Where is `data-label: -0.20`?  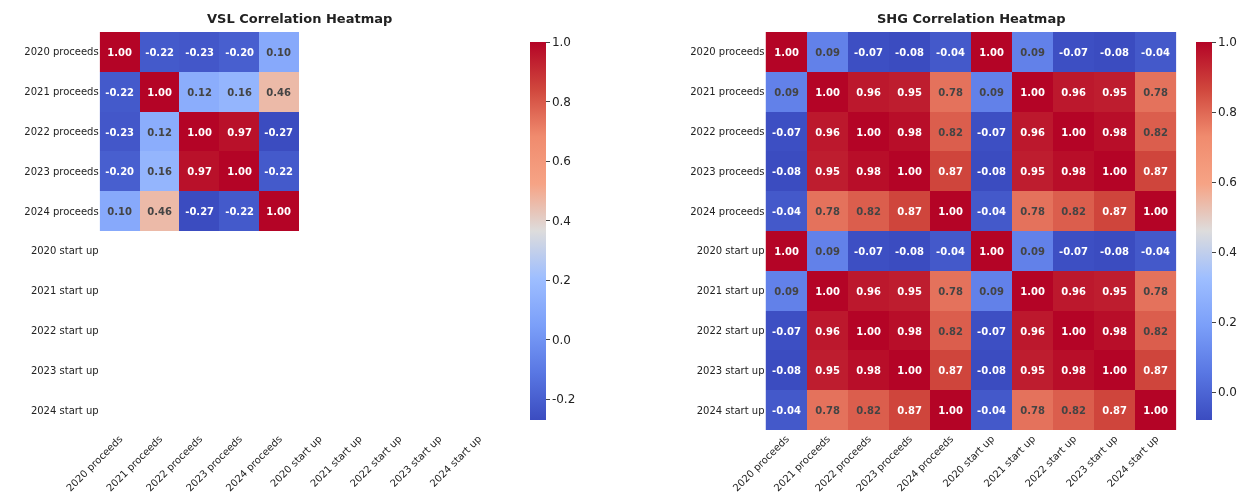
data-label: -0.20 is located at coordinates (240, 52).